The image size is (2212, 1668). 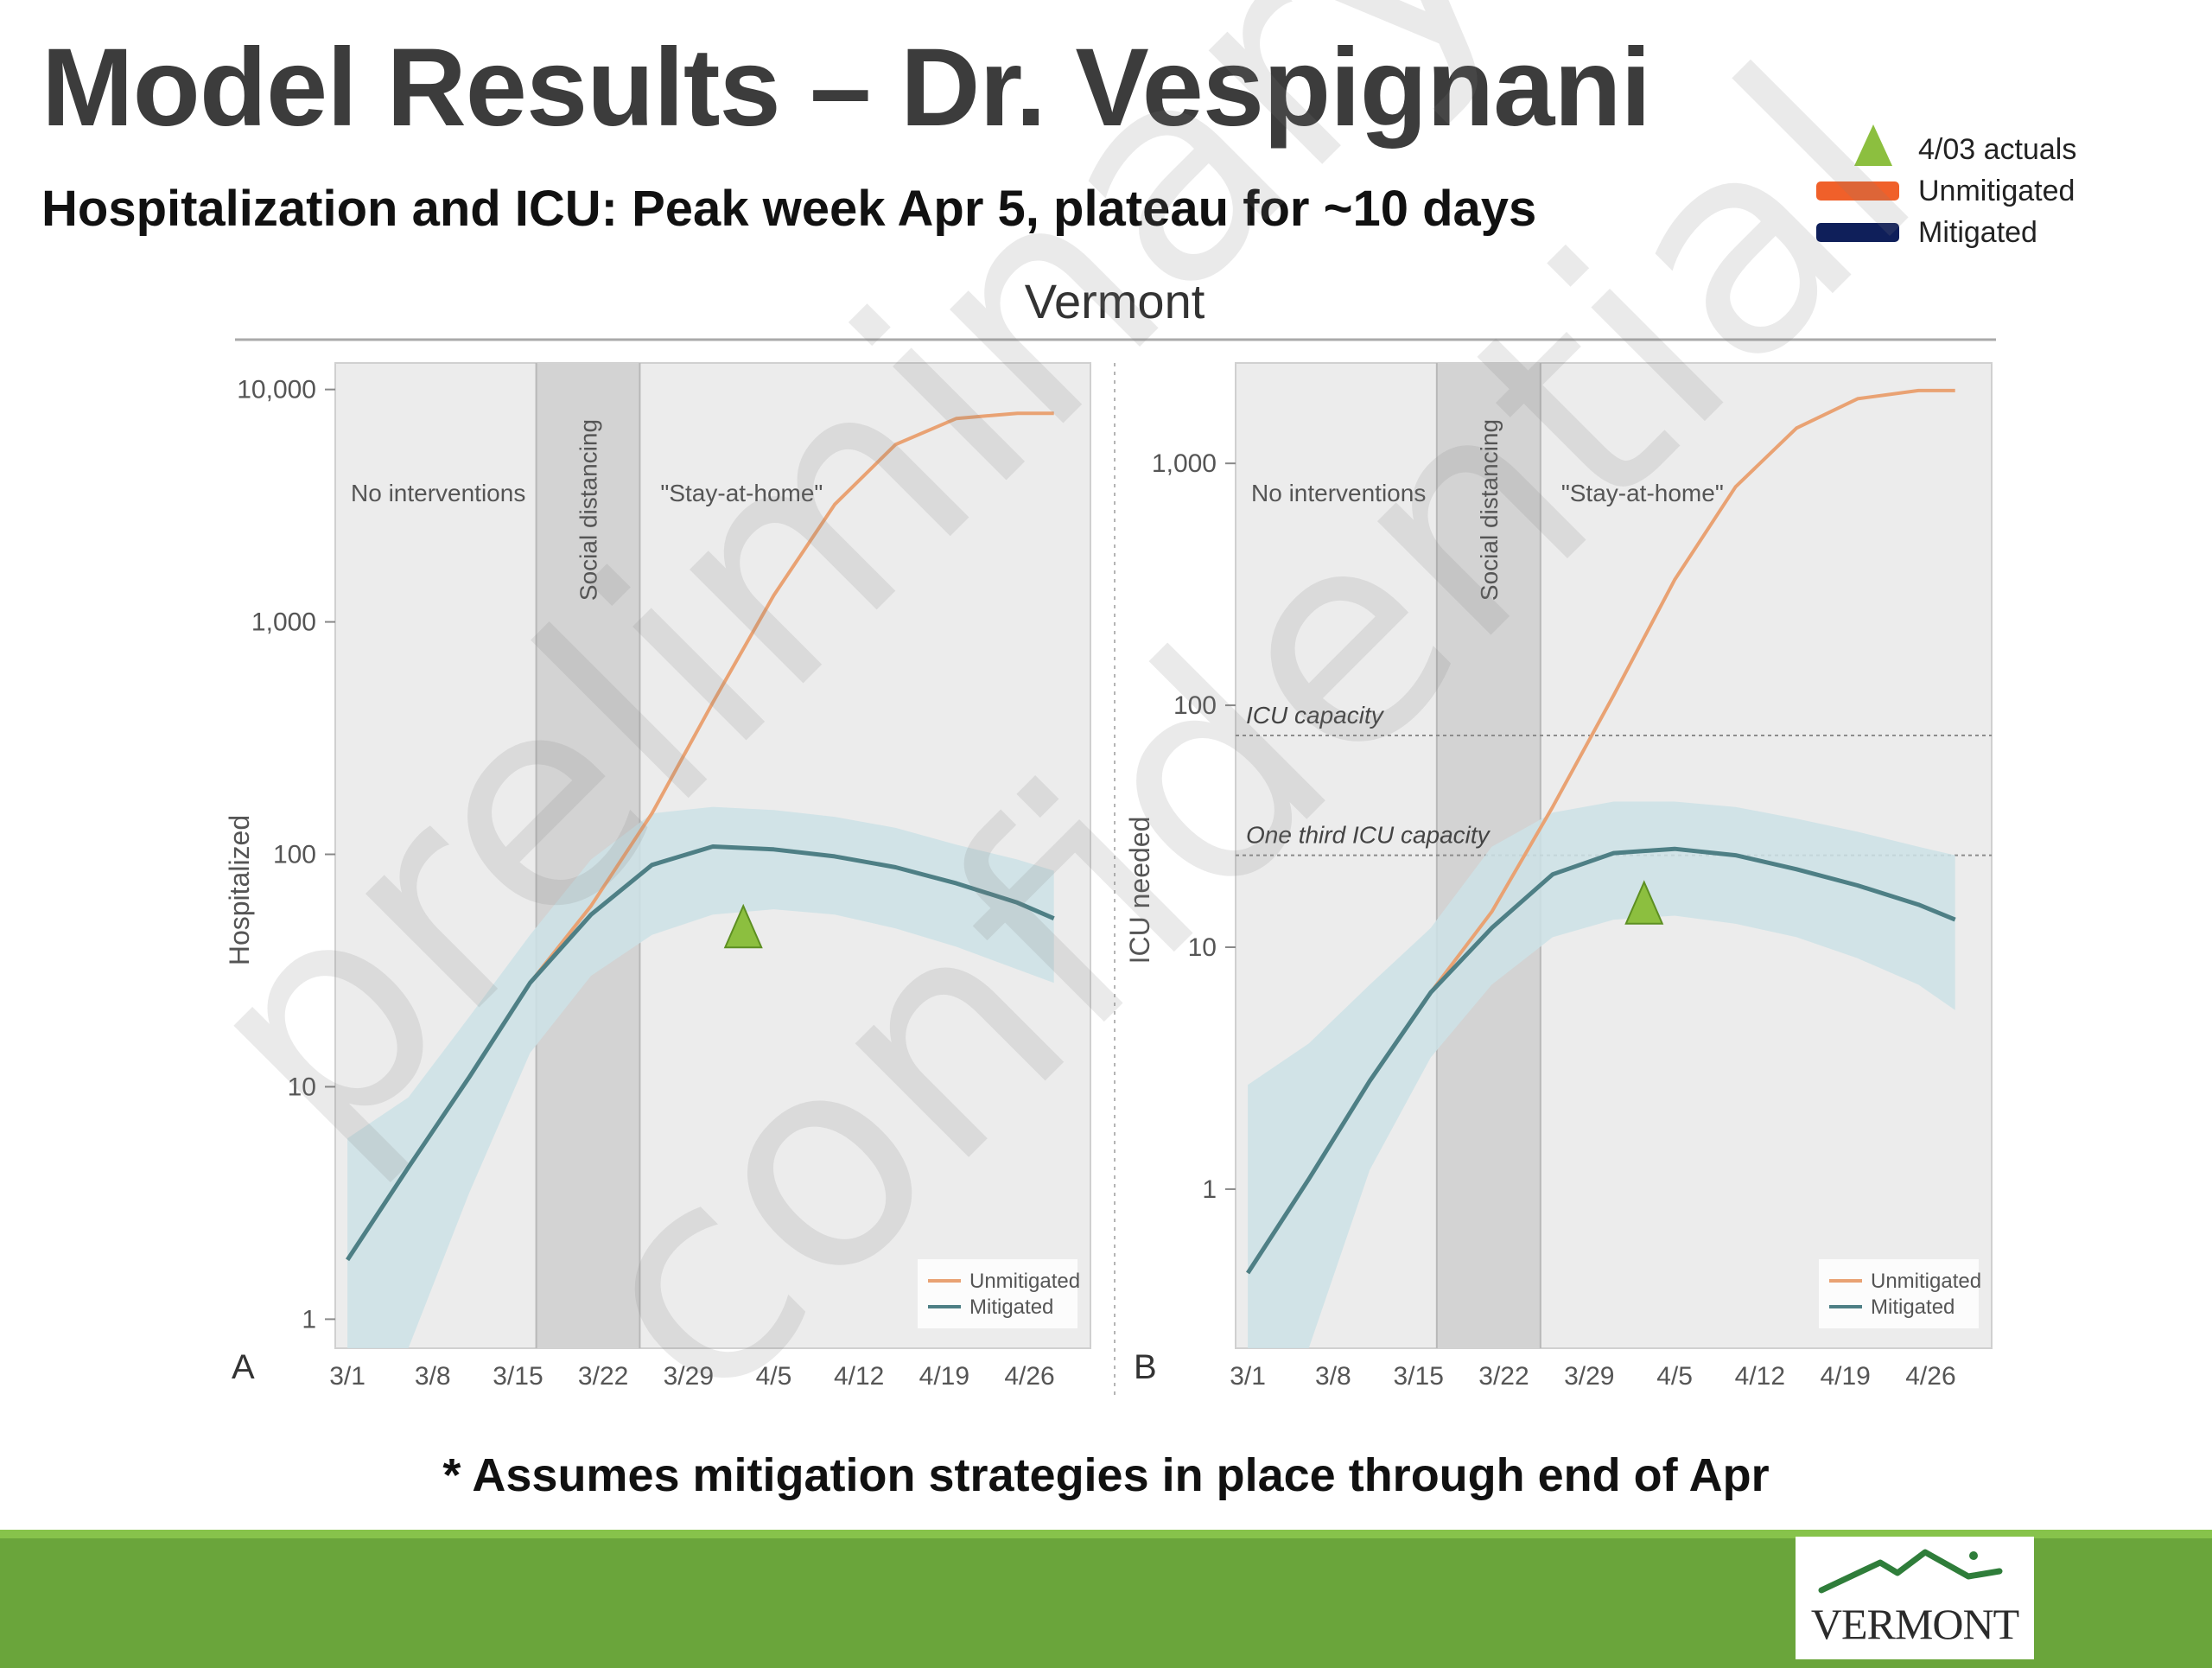 I want to click on legend-item-actuals: 4/03 actuals, so click(x=2005, y=146).